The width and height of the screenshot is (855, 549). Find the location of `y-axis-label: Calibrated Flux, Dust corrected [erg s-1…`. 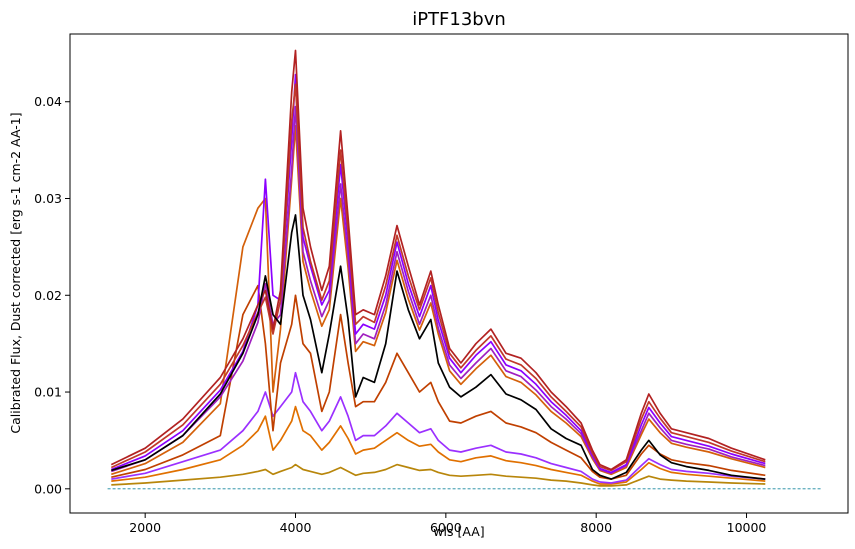

y-axis-label: Calibrated Flux, Dust corrected [erg s-1… is located at coordinates (15, 272).